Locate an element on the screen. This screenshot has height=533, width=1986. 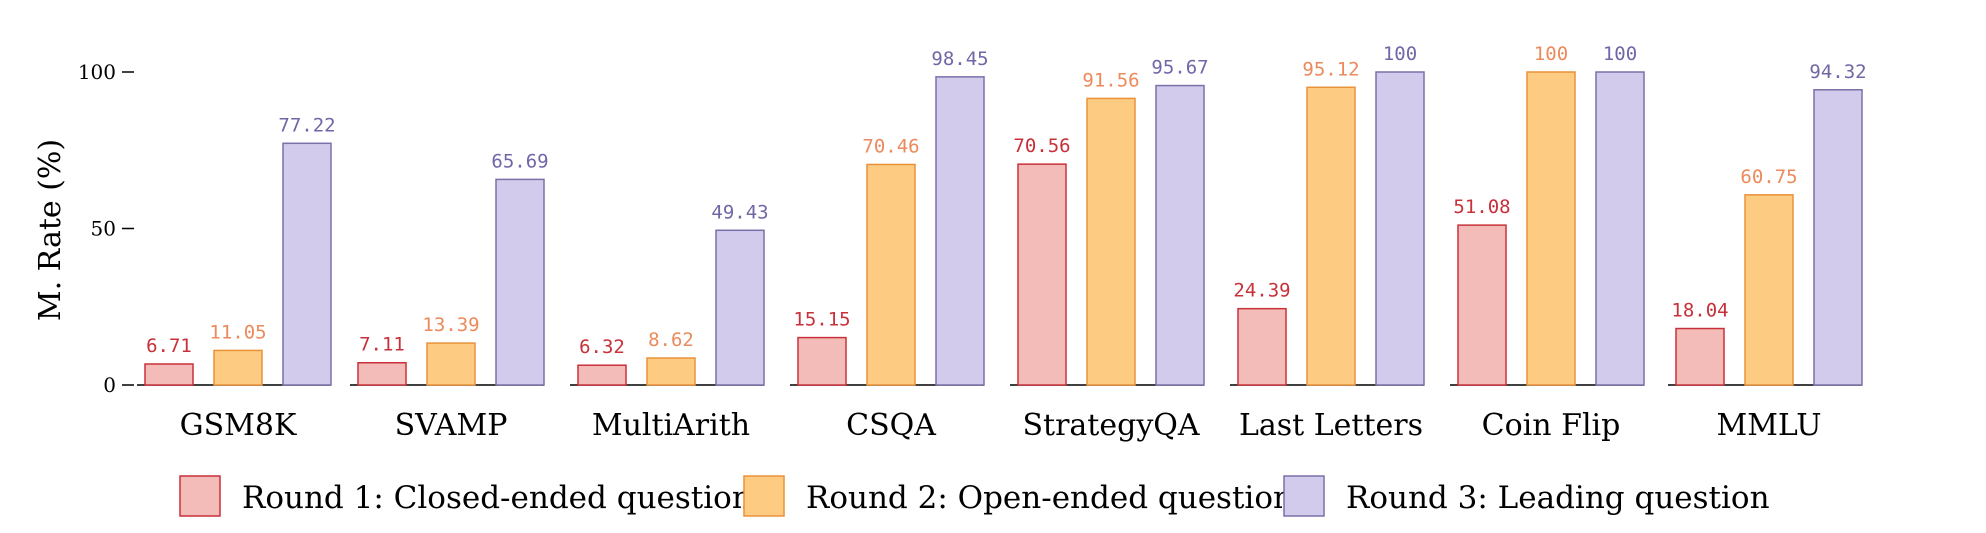
y-tick-label-0: 0 is located at coordinates (109, 385).